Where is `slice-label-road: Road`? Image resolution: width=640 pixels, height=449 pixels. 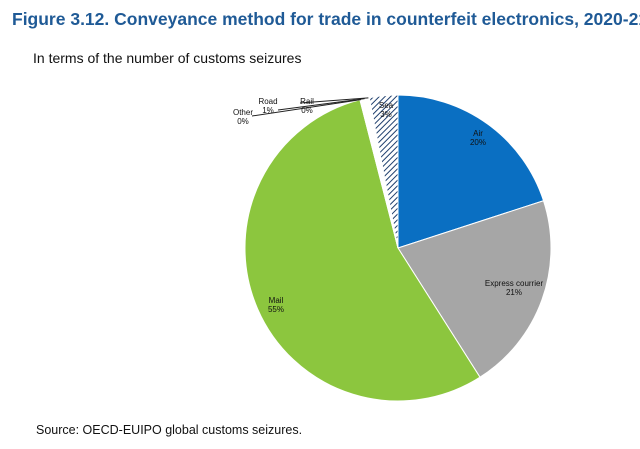 slice-label-road: Road is located at coordinates (267, 101).